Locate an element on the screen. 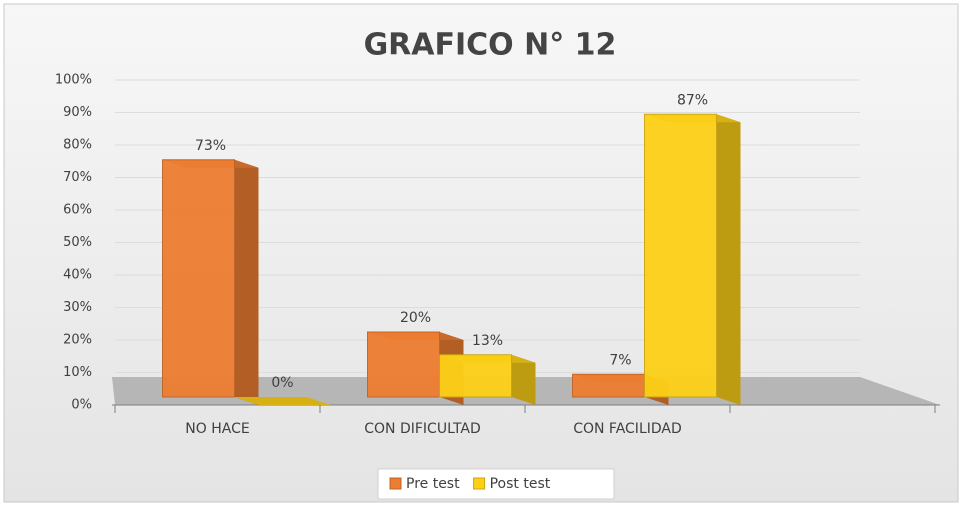  data-label: 7% is located at coordinates (620, 360).